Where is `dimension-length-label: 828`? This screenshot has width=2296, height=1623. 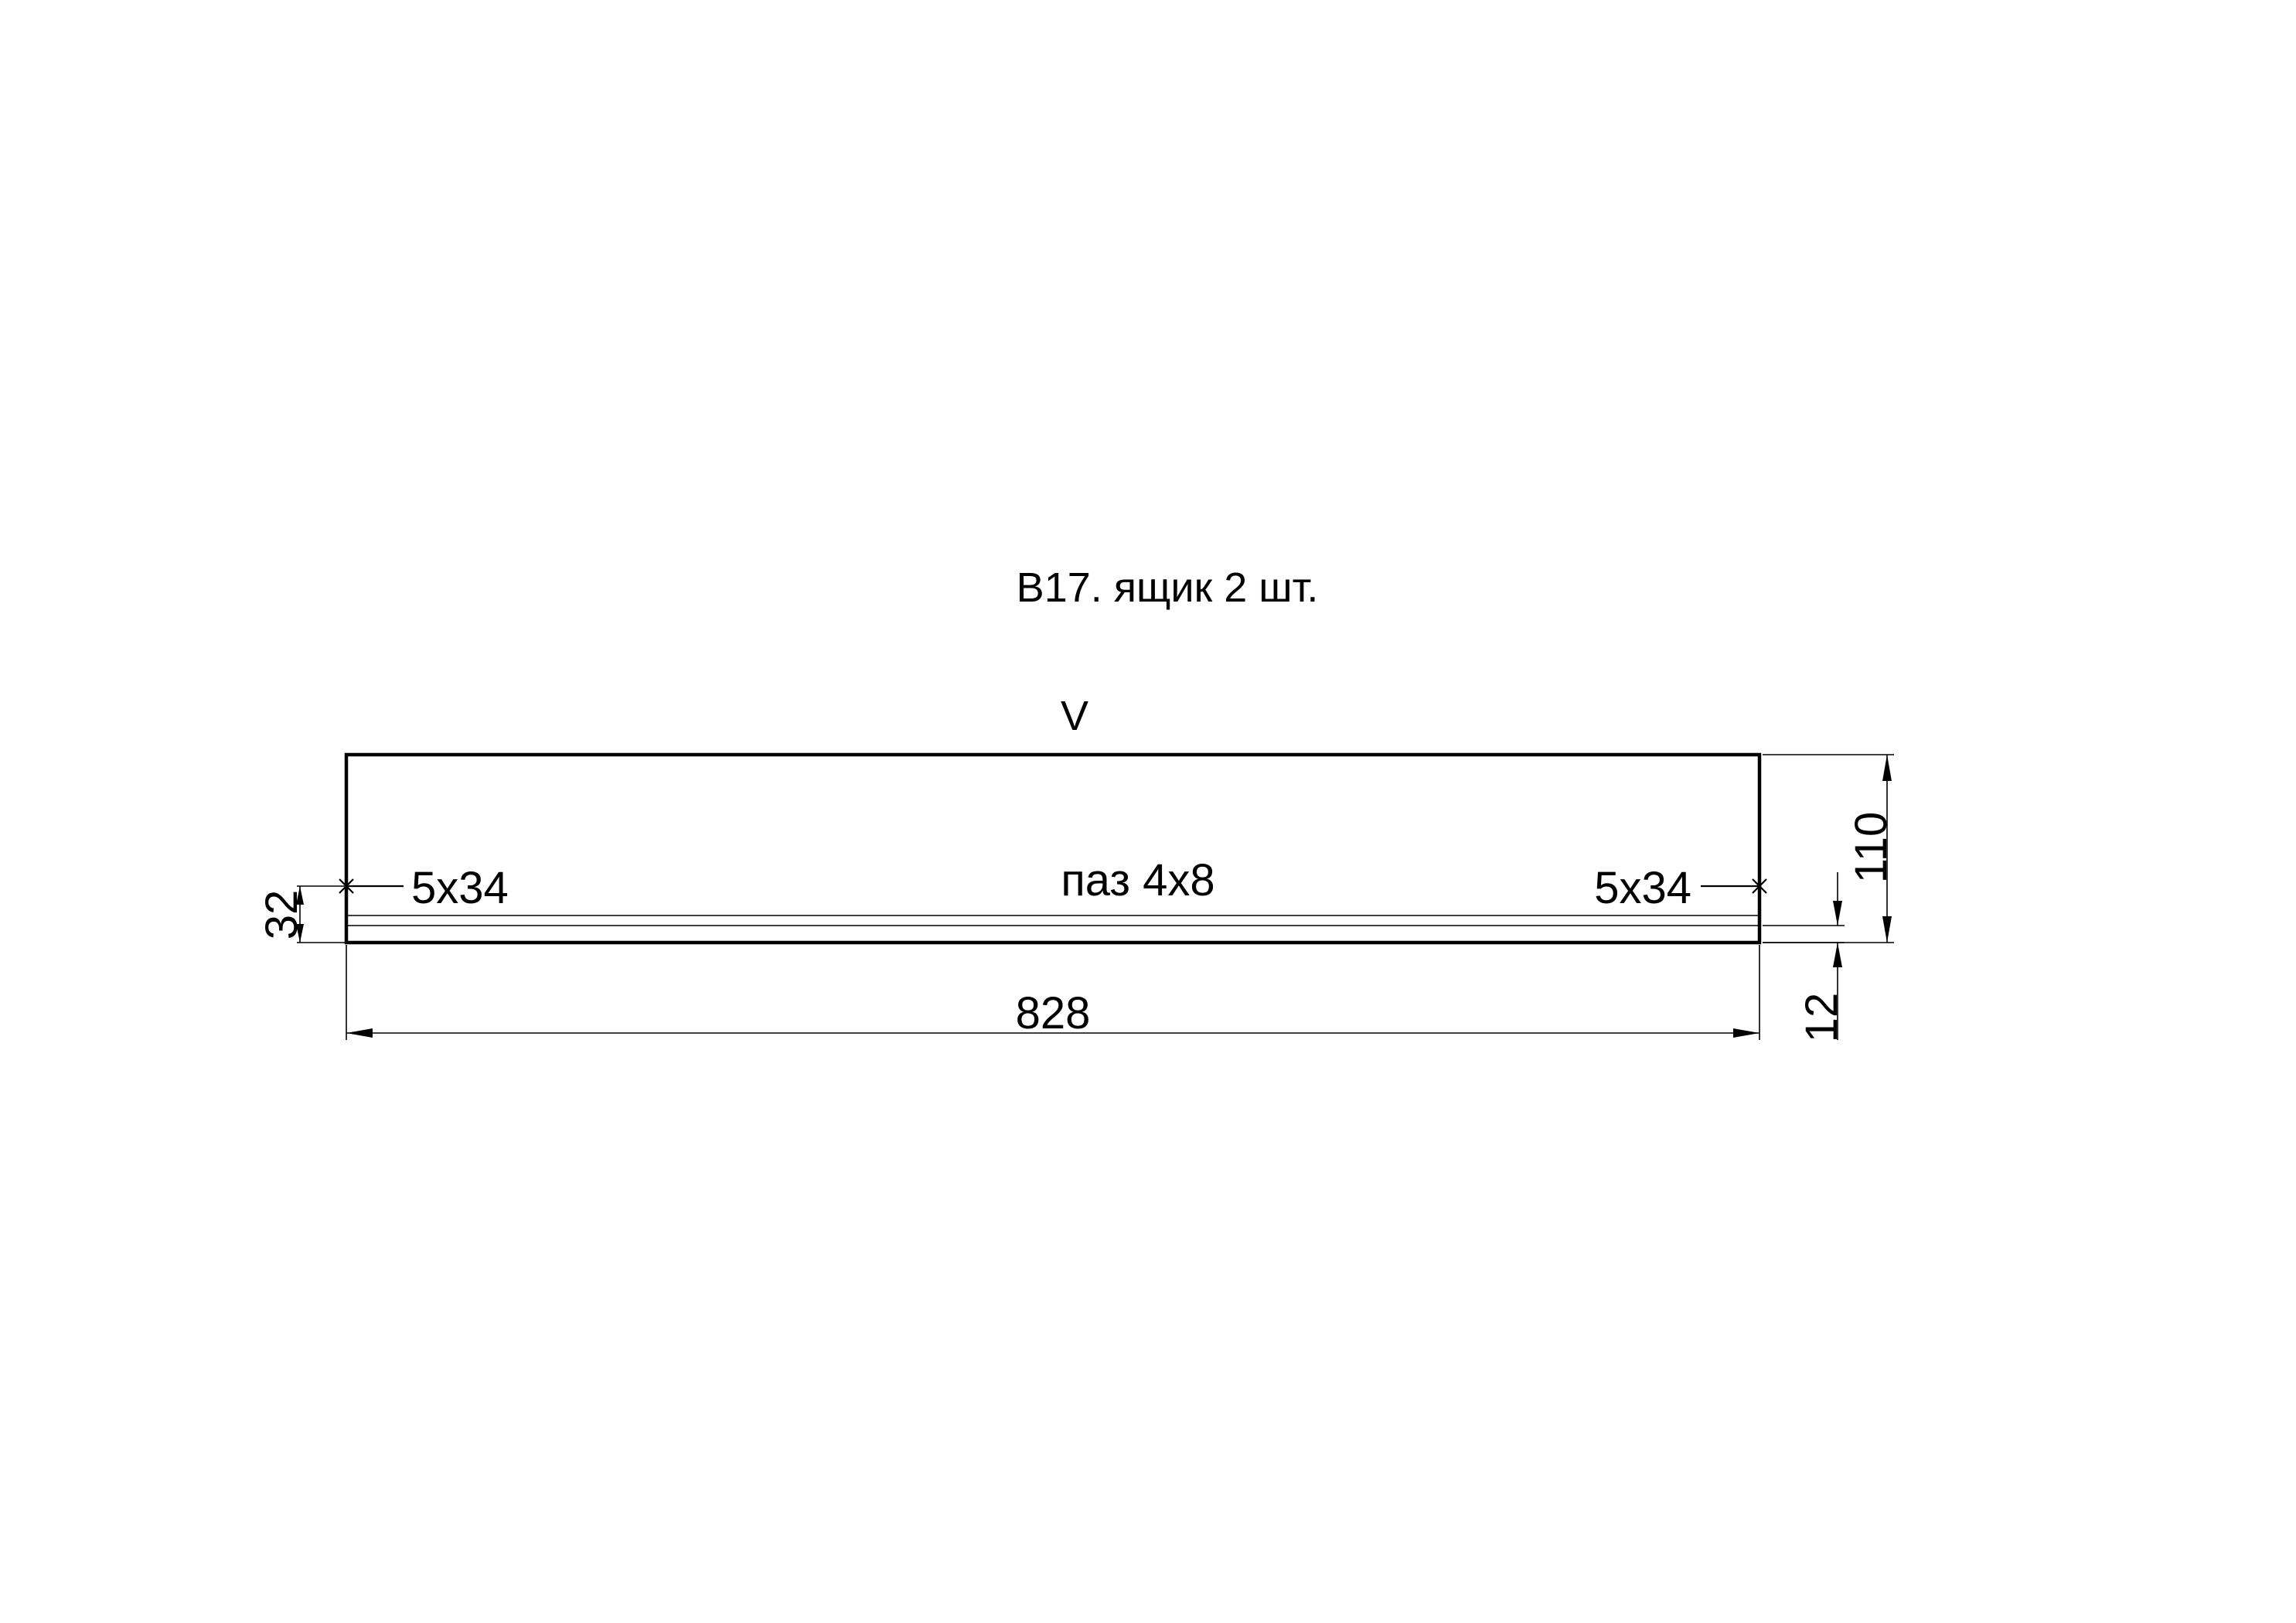
dimension-length-label: 828 is located at coordinates (1053, 1013).